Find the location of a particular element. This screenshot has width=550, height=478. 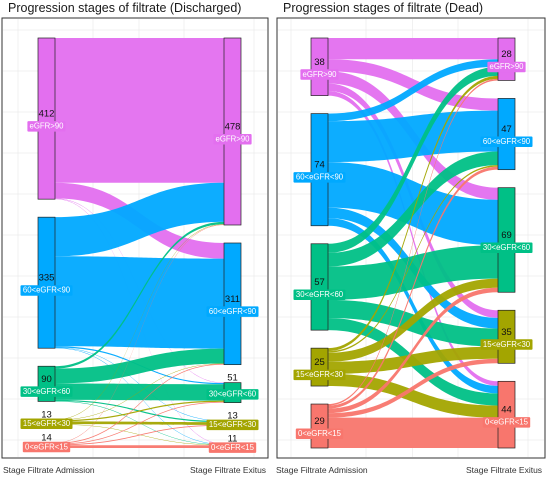

count-label-exitus-egfr-gt-90: 478 is located at coordinates (233, 126).